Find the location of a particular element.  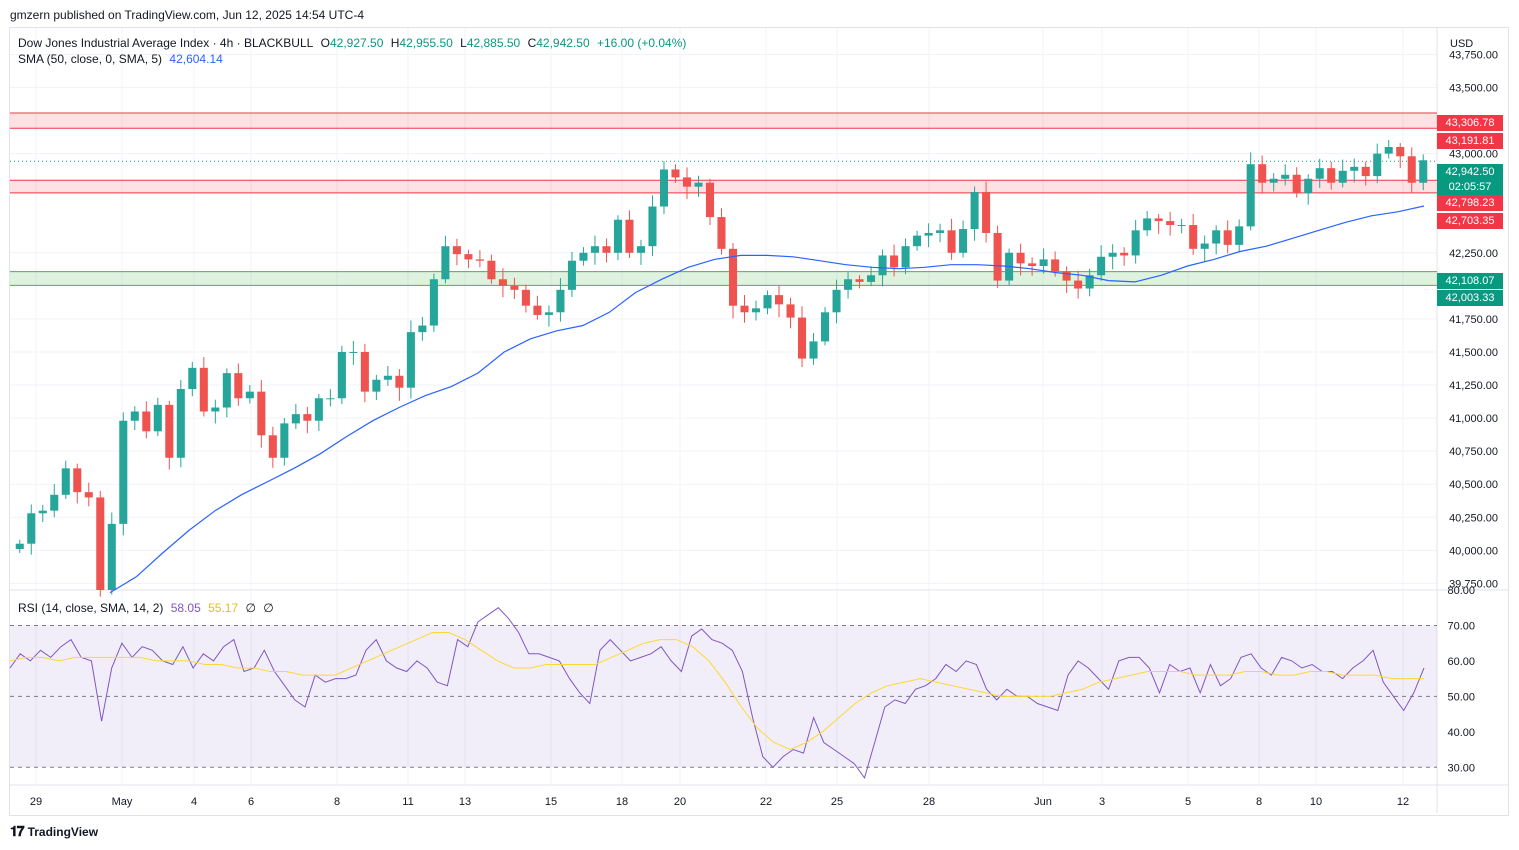

sma-legend: SMA (50, close, 0, SMA, 5) 42,604.14 is located at coordinates (122, 59).